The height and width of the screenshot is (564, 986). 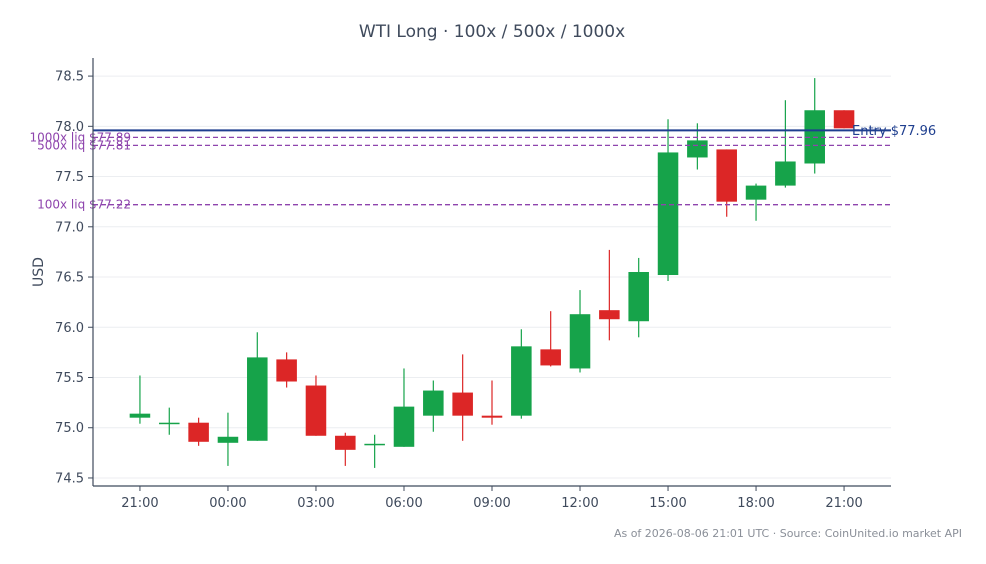 I want to click on liq-1000x-label: 1000x liq $77.89, so click(x=80, y=137).